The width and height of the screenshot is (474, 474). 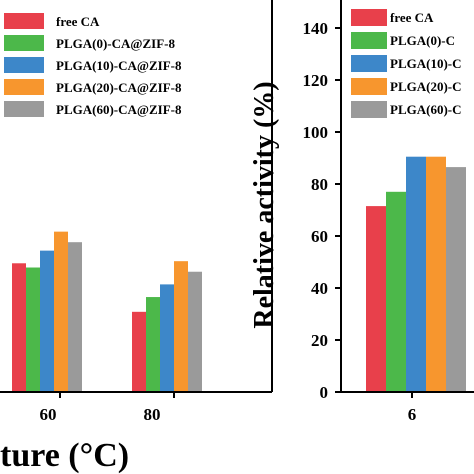 What do you see at coordinates (426, 109) in the screenshot?
I see `legend-label: PLGA(60)-C` at bounding box center [426, 109].